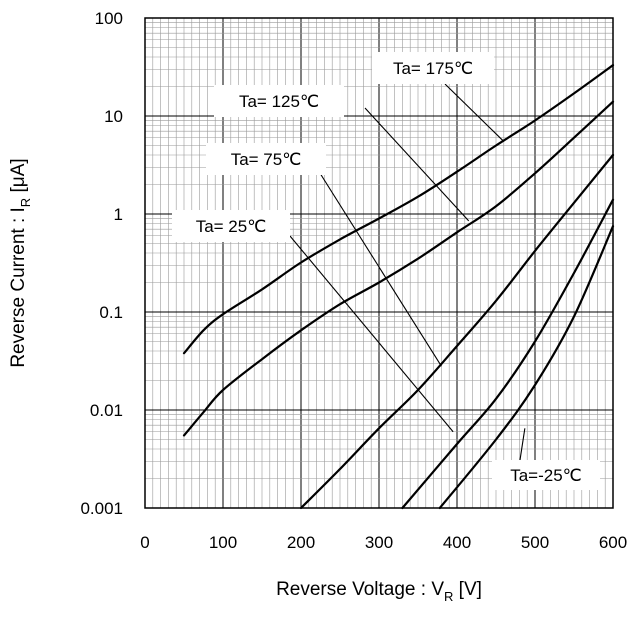 Image resolution: width=635 pixels, height=620 pixels. Describe the element at coordinates (546, 459) in the screenshot. I see `series-annotation: Ta=-25℃` at that location.